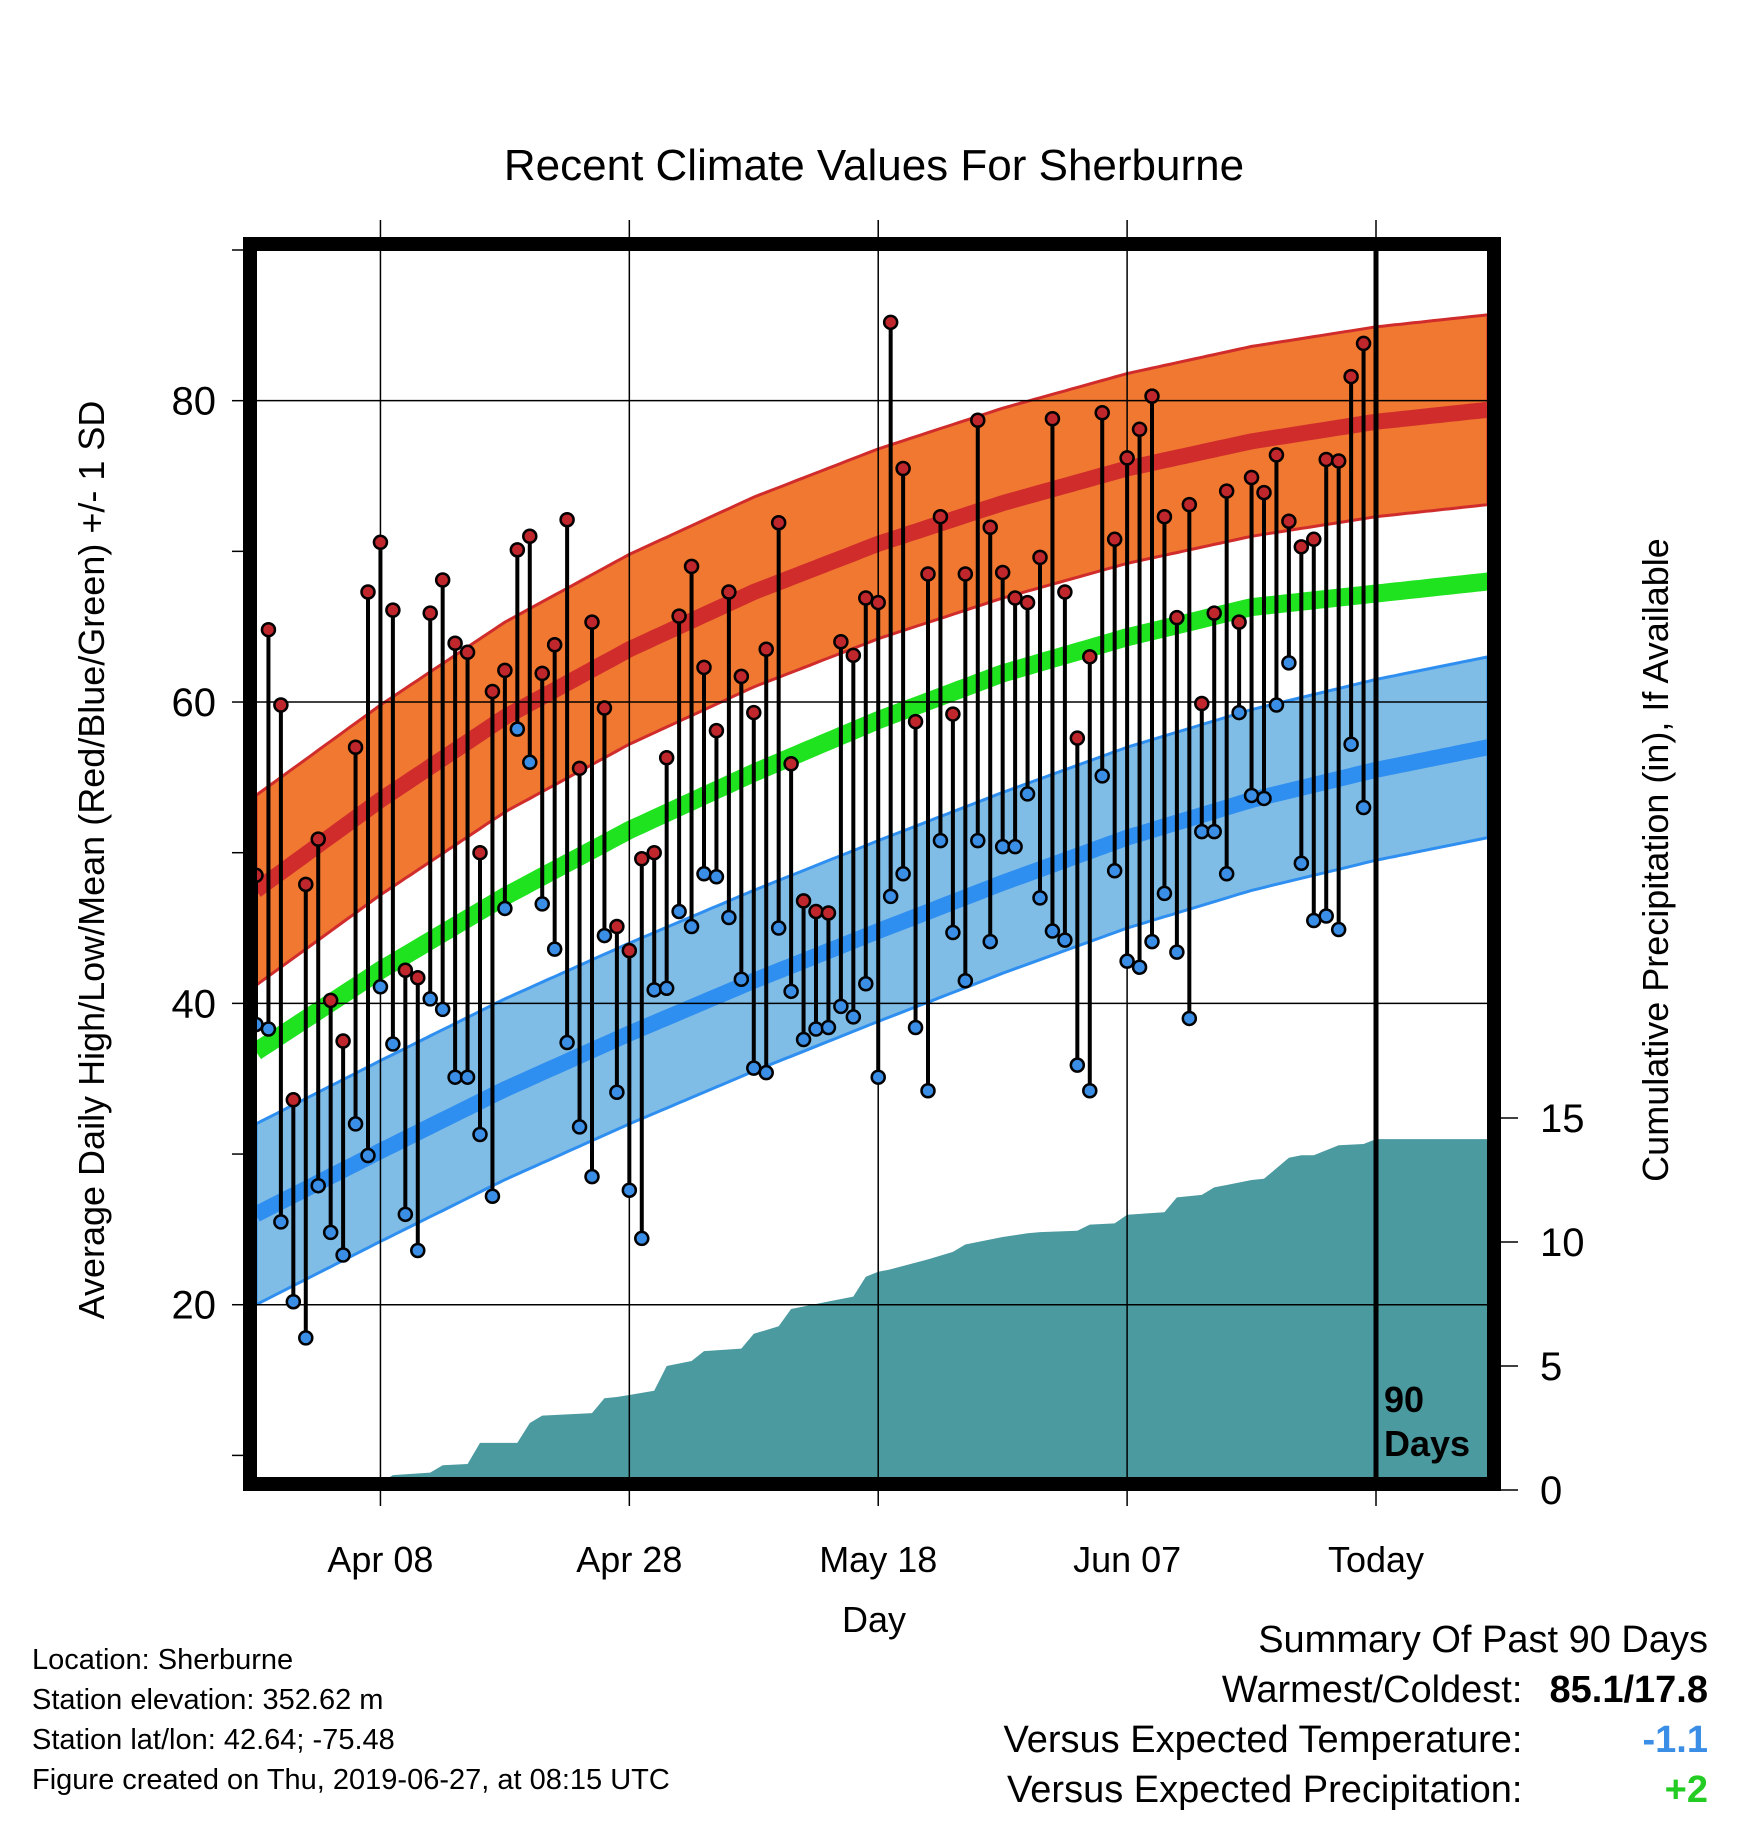 The image size is (1748, 1828). Describe the element at coordinates (1372, 1690) in the screenshot. I see `warmest-label: Warmest/Coldest:` at that location.